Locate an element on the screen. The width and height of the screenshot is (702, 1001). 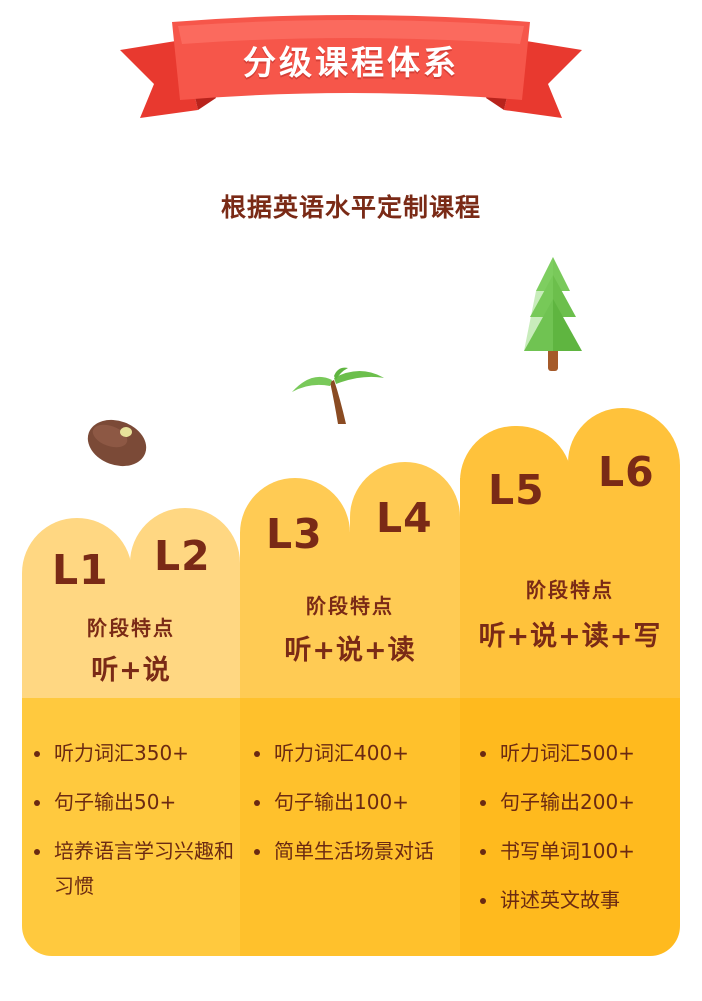
level-5-6-item-list: 听力词汇500+ 句子输出200+ 书写单词100+ 讲述英文故事 is located at coordinates (580, 834).